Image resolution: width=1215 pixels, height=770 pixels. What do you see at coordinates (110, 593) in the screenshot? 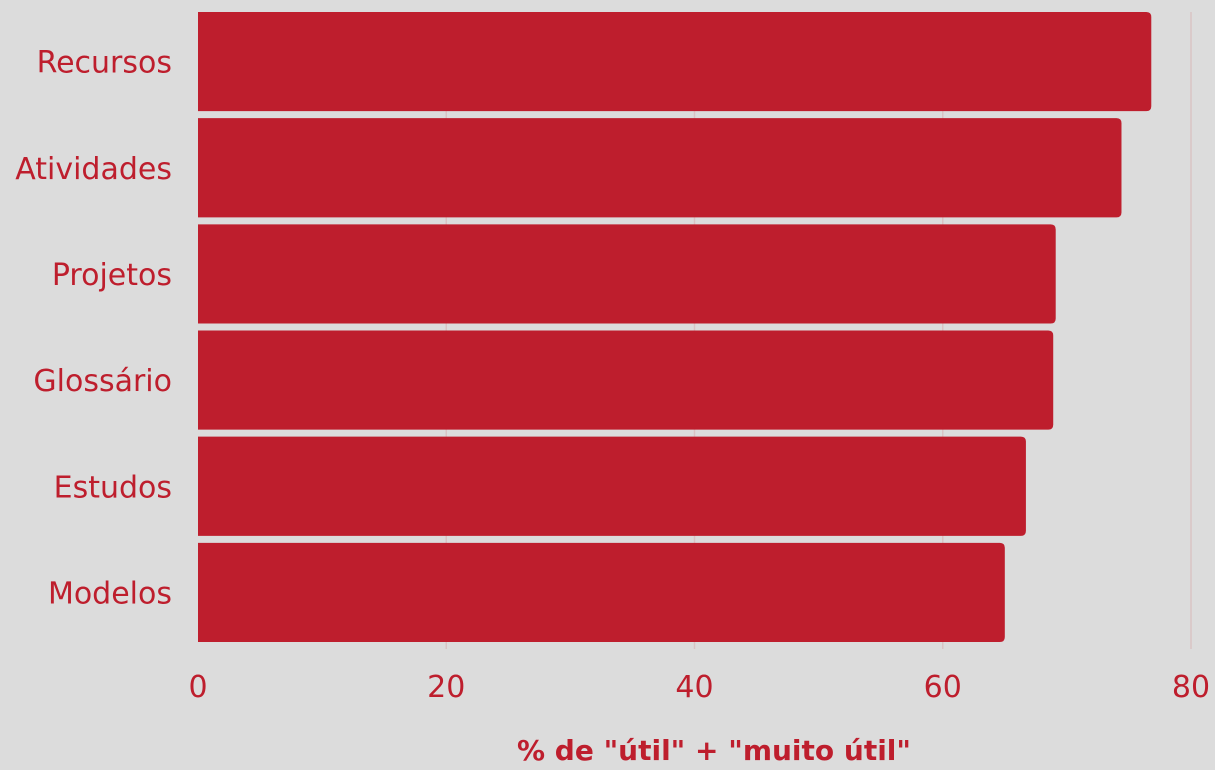
I see `category-label-modelos: Modelos` at bounding box center [110, 593].